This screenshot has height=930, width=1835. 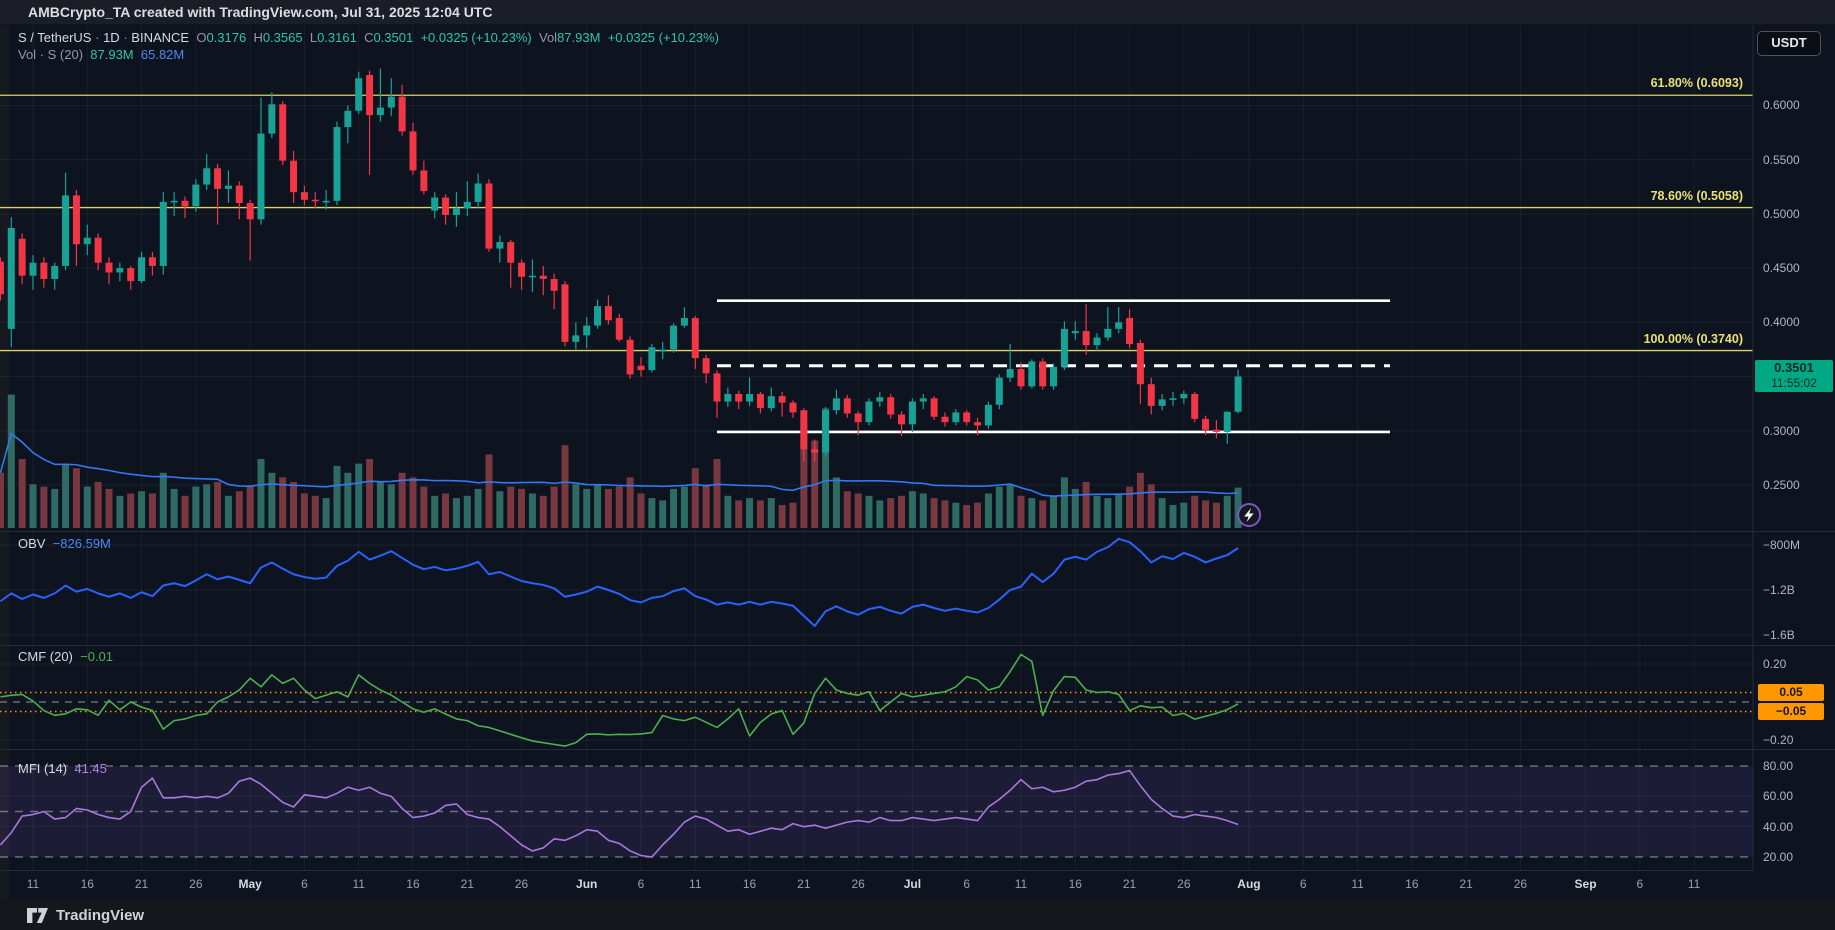 What do you see at coordinates (663, 37) in the screenshot?
I see `volume-change-value: +0.0325 (+10.23%)` at bounding box center [663, 37].